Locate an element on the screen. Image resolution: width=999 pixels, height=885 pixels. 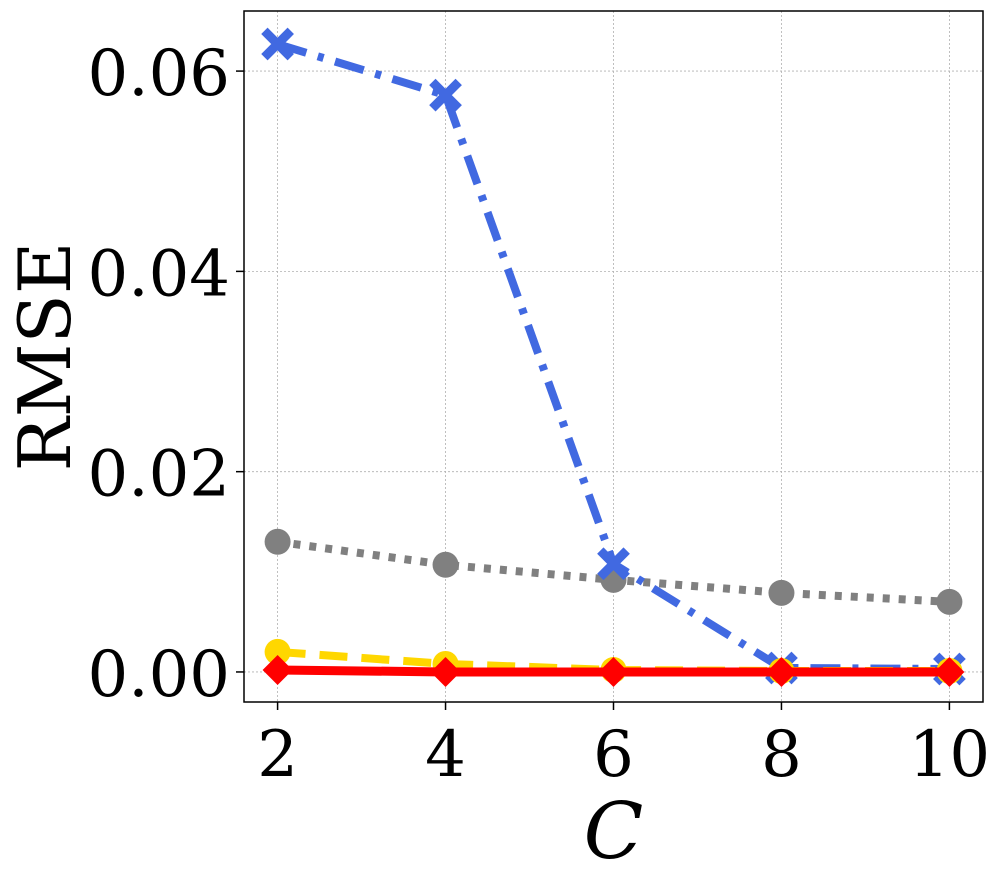
y-tick-label: 0.06 is located at coordinates (159, 74).